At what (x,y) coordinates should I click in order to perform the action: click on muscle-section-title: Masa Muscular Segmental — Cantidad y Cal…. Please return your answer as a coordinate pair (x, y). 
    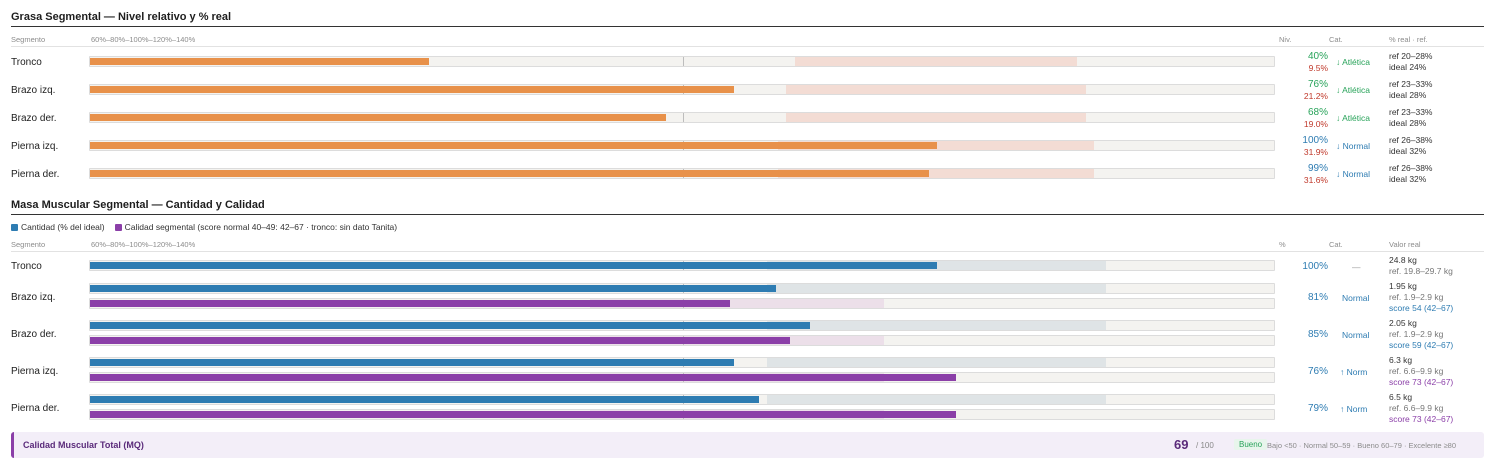
    Looking at the image, I should click on (138, 205).